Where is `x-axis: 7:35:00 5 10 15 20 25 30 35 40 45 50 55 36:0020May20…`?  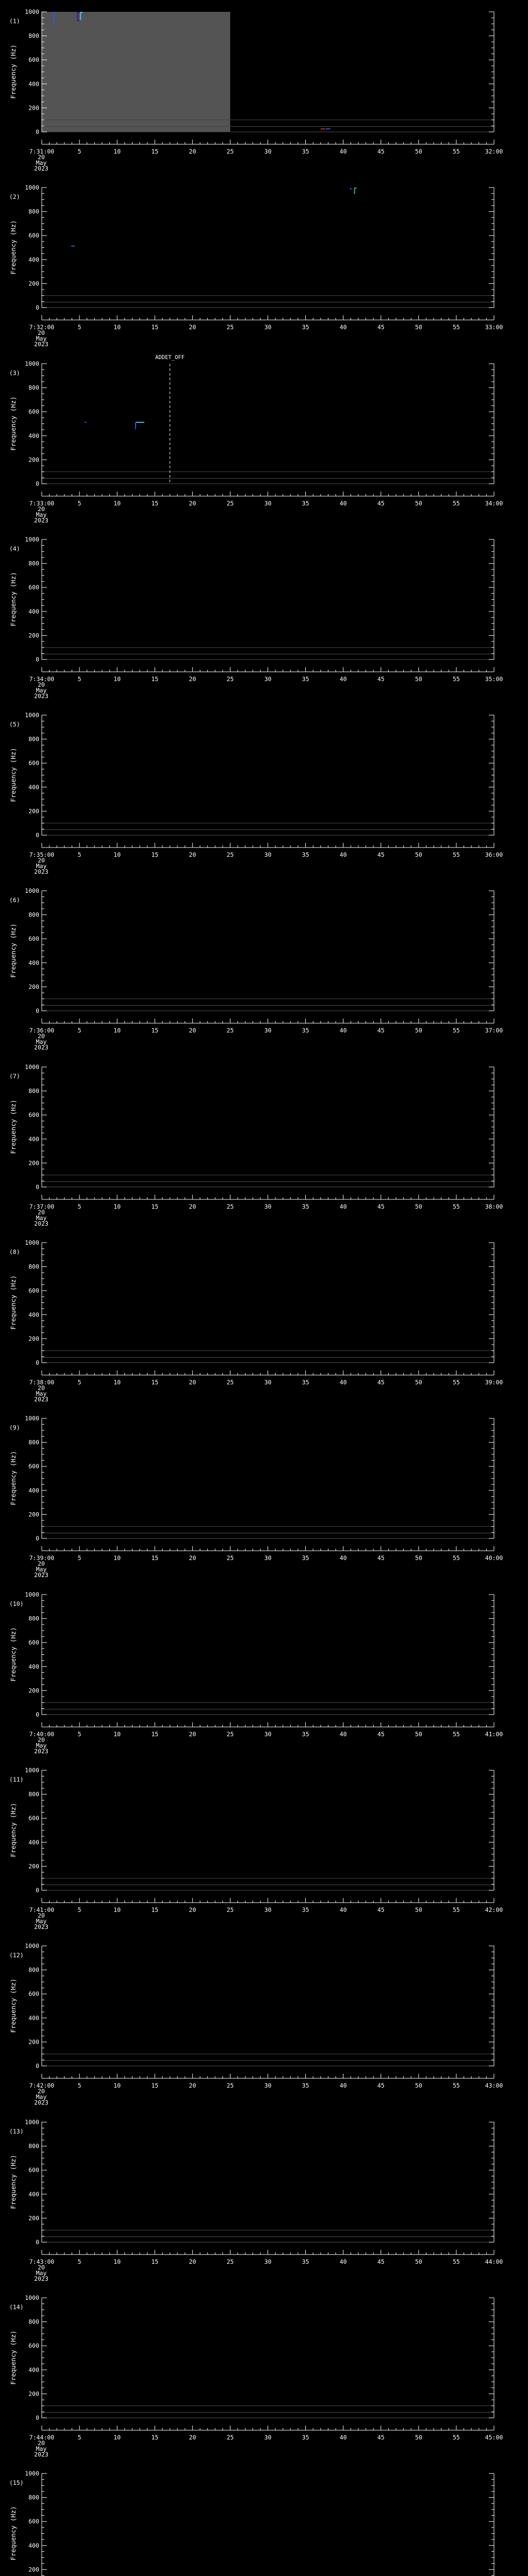
x-axis: 7:35:00 5 10 15 20 25 30 35 40 45 50 55 36:0020May20… is located at coordinates (266, 859).